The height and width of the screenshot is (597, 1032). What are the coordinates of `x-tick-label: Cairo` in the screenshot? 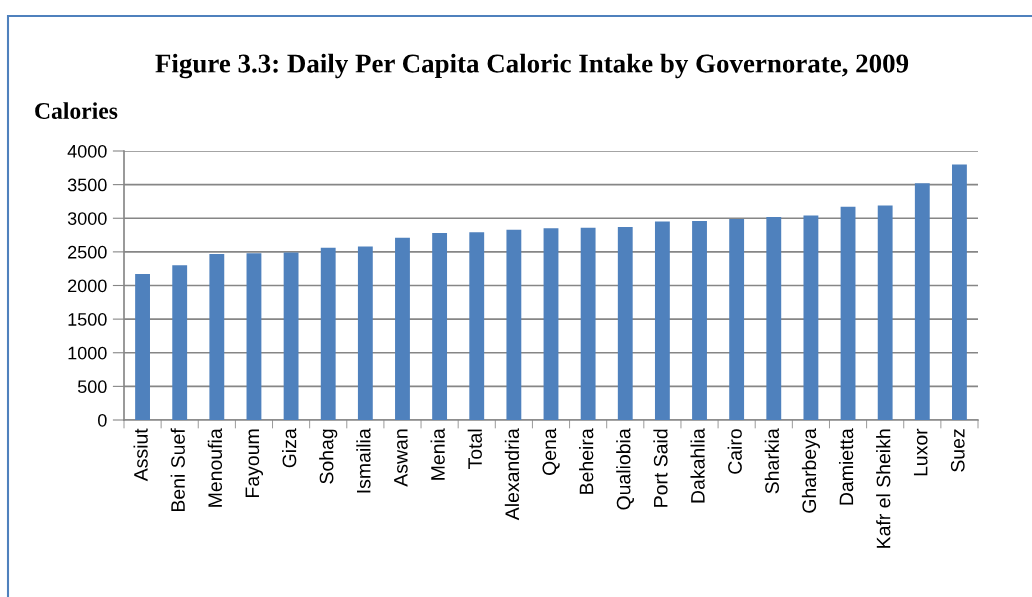 It's located at (734, 451).